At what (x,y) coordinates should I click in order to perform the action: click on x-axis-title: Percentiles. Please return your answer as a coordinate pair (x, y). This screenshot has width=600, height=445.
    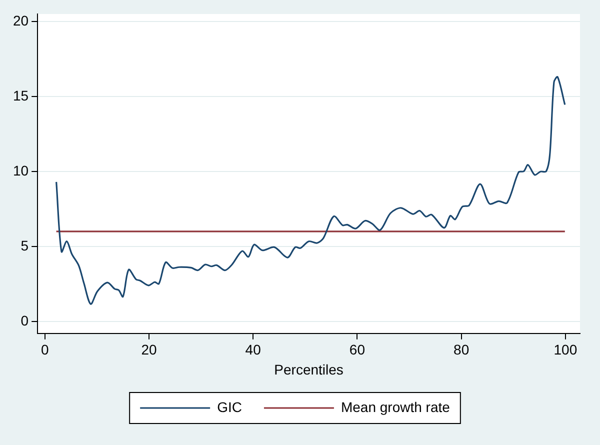
    Looking at the image, I should click on (309, 369).